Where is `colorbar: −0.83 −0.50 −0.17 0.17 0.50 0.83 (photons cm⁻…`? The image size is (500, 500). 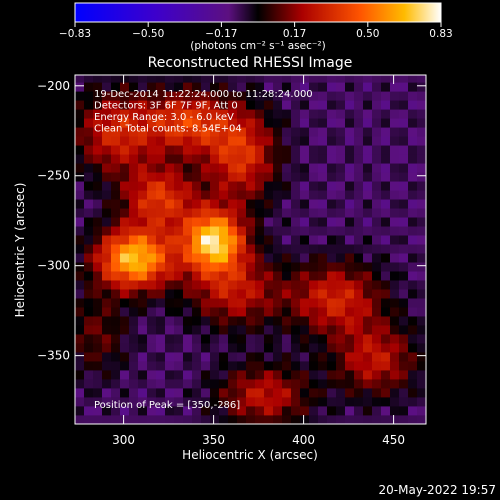 colorbar: −0.83 −0.50 −0.17 0.17 0.50 0.83 (photons cm⁻… is located at coordinates (256, 27).